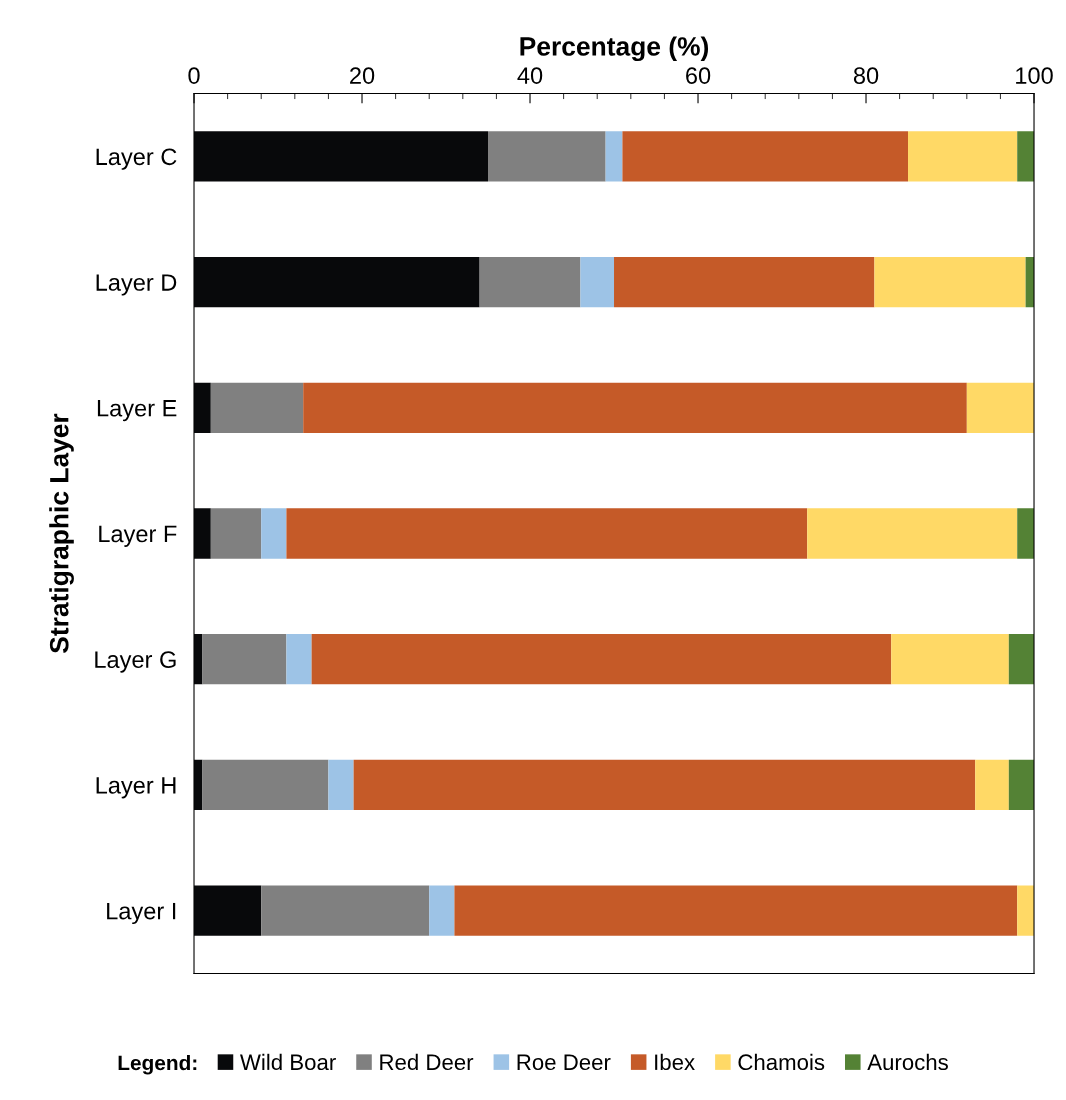  I want to click on y-tick-label: Layer D, so click(136, 285).